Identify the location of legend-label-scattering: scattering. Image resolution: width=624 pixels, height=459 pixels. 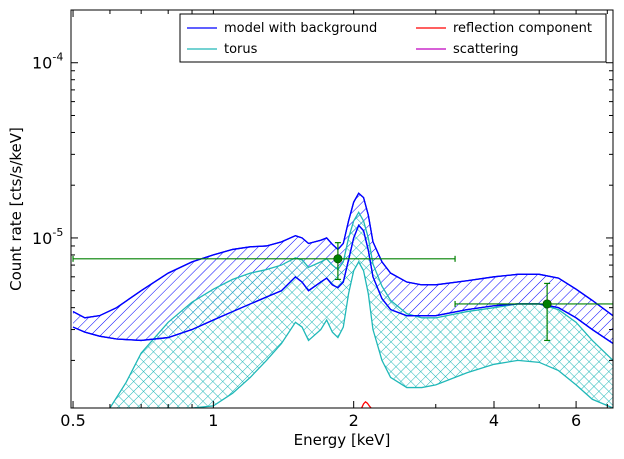
(486, 49).